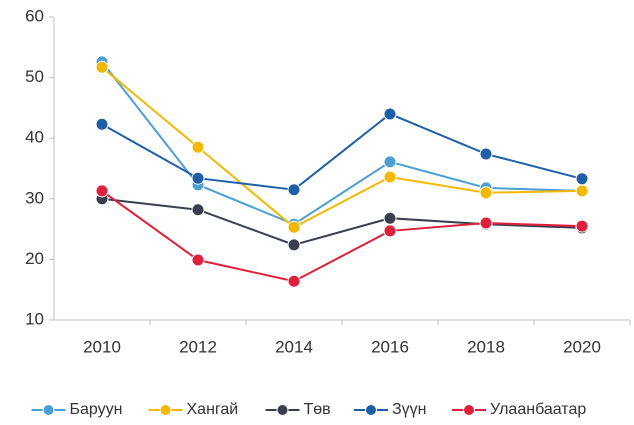  I want to click on x-tick-label: 2016, so click(390, 346).